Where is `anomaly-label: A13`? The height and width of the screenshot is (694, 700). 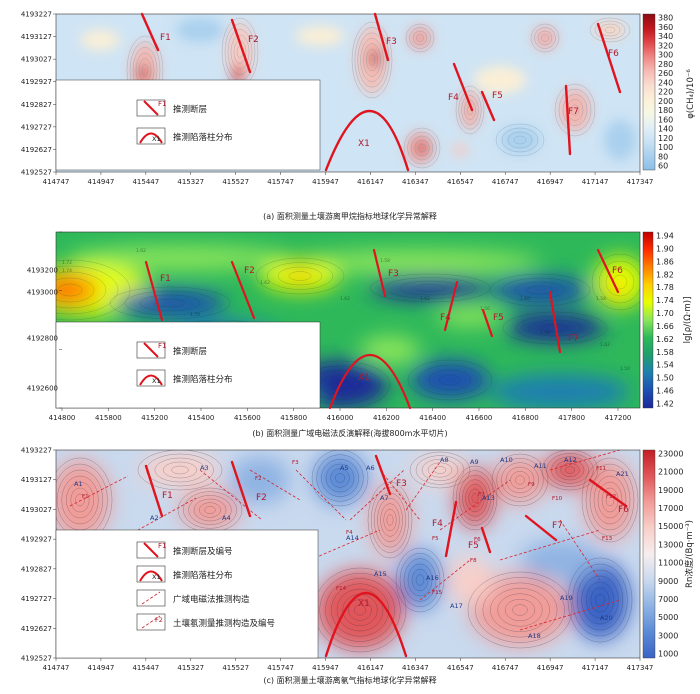
anomaly-label: A13 is located at coordinates (488, 498).